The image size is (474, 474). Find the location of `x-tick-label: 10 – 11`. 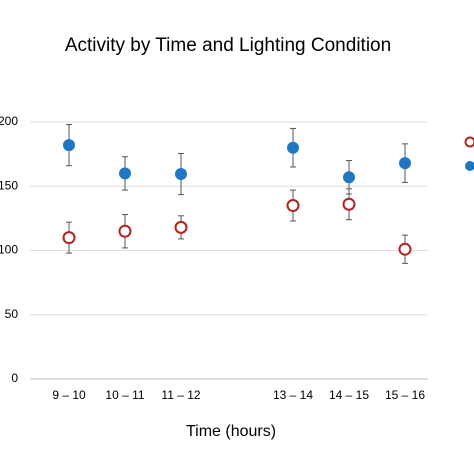

x-tick-label: 10 – 11 is located at coordinates (124, 395).